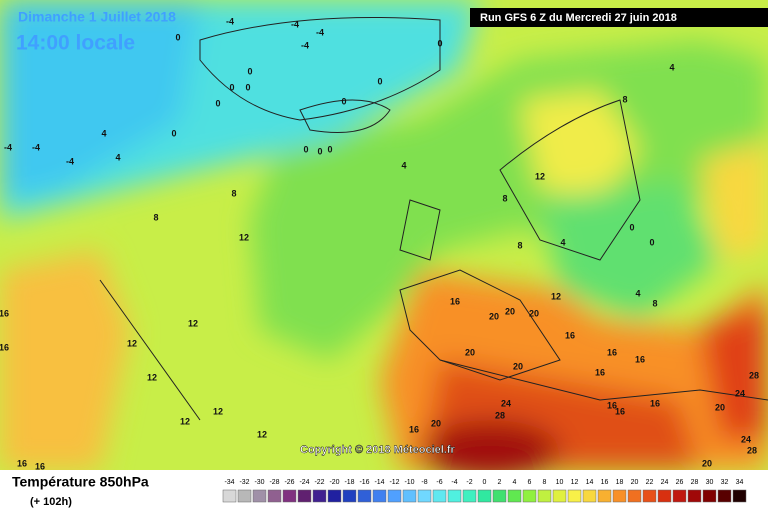 The width and height of the screenshot is (768, 512). I want to click on legend-label: -10, so click(409, 482).